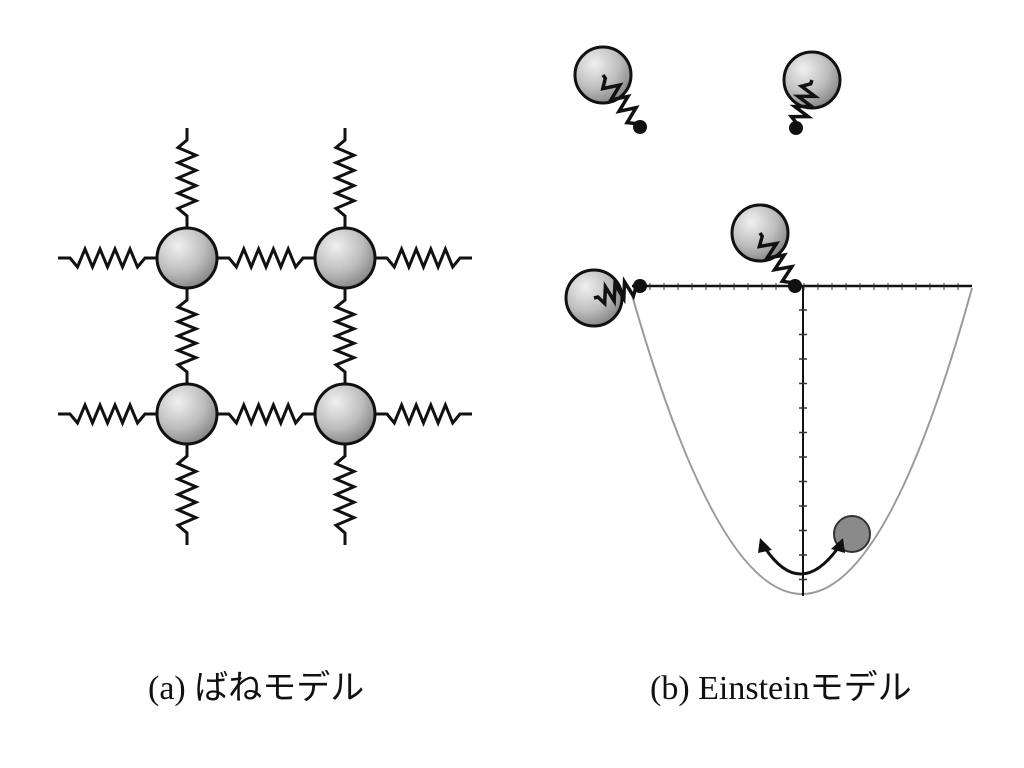  I want to click on axis-ticks, so click(804, 432).